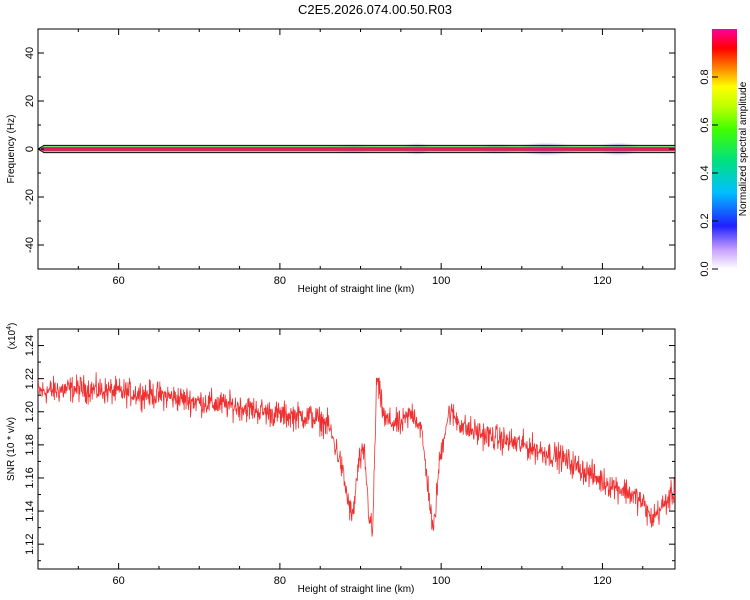 This screenshot has width=750, height=600. I want to click on spectrogram-xtick-label: 120, so click(602, 281).